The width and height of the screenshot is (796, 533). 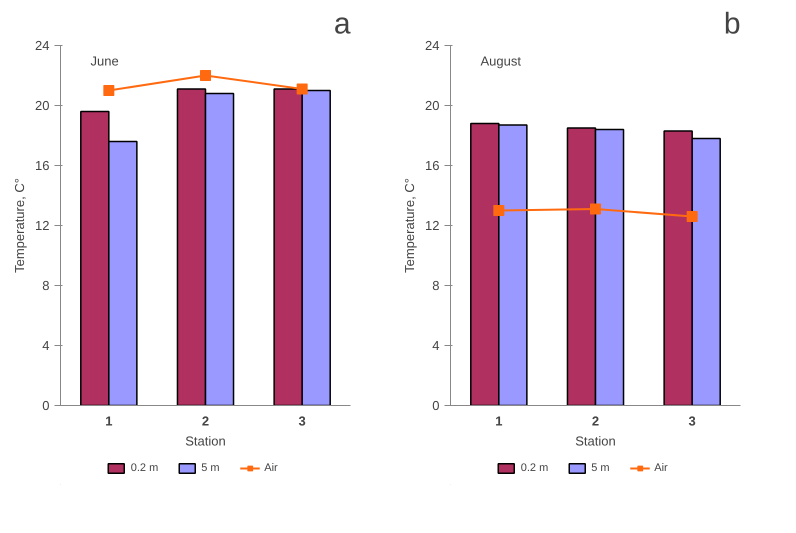 I want to click on annotation: June, so click(x=104, y=61).